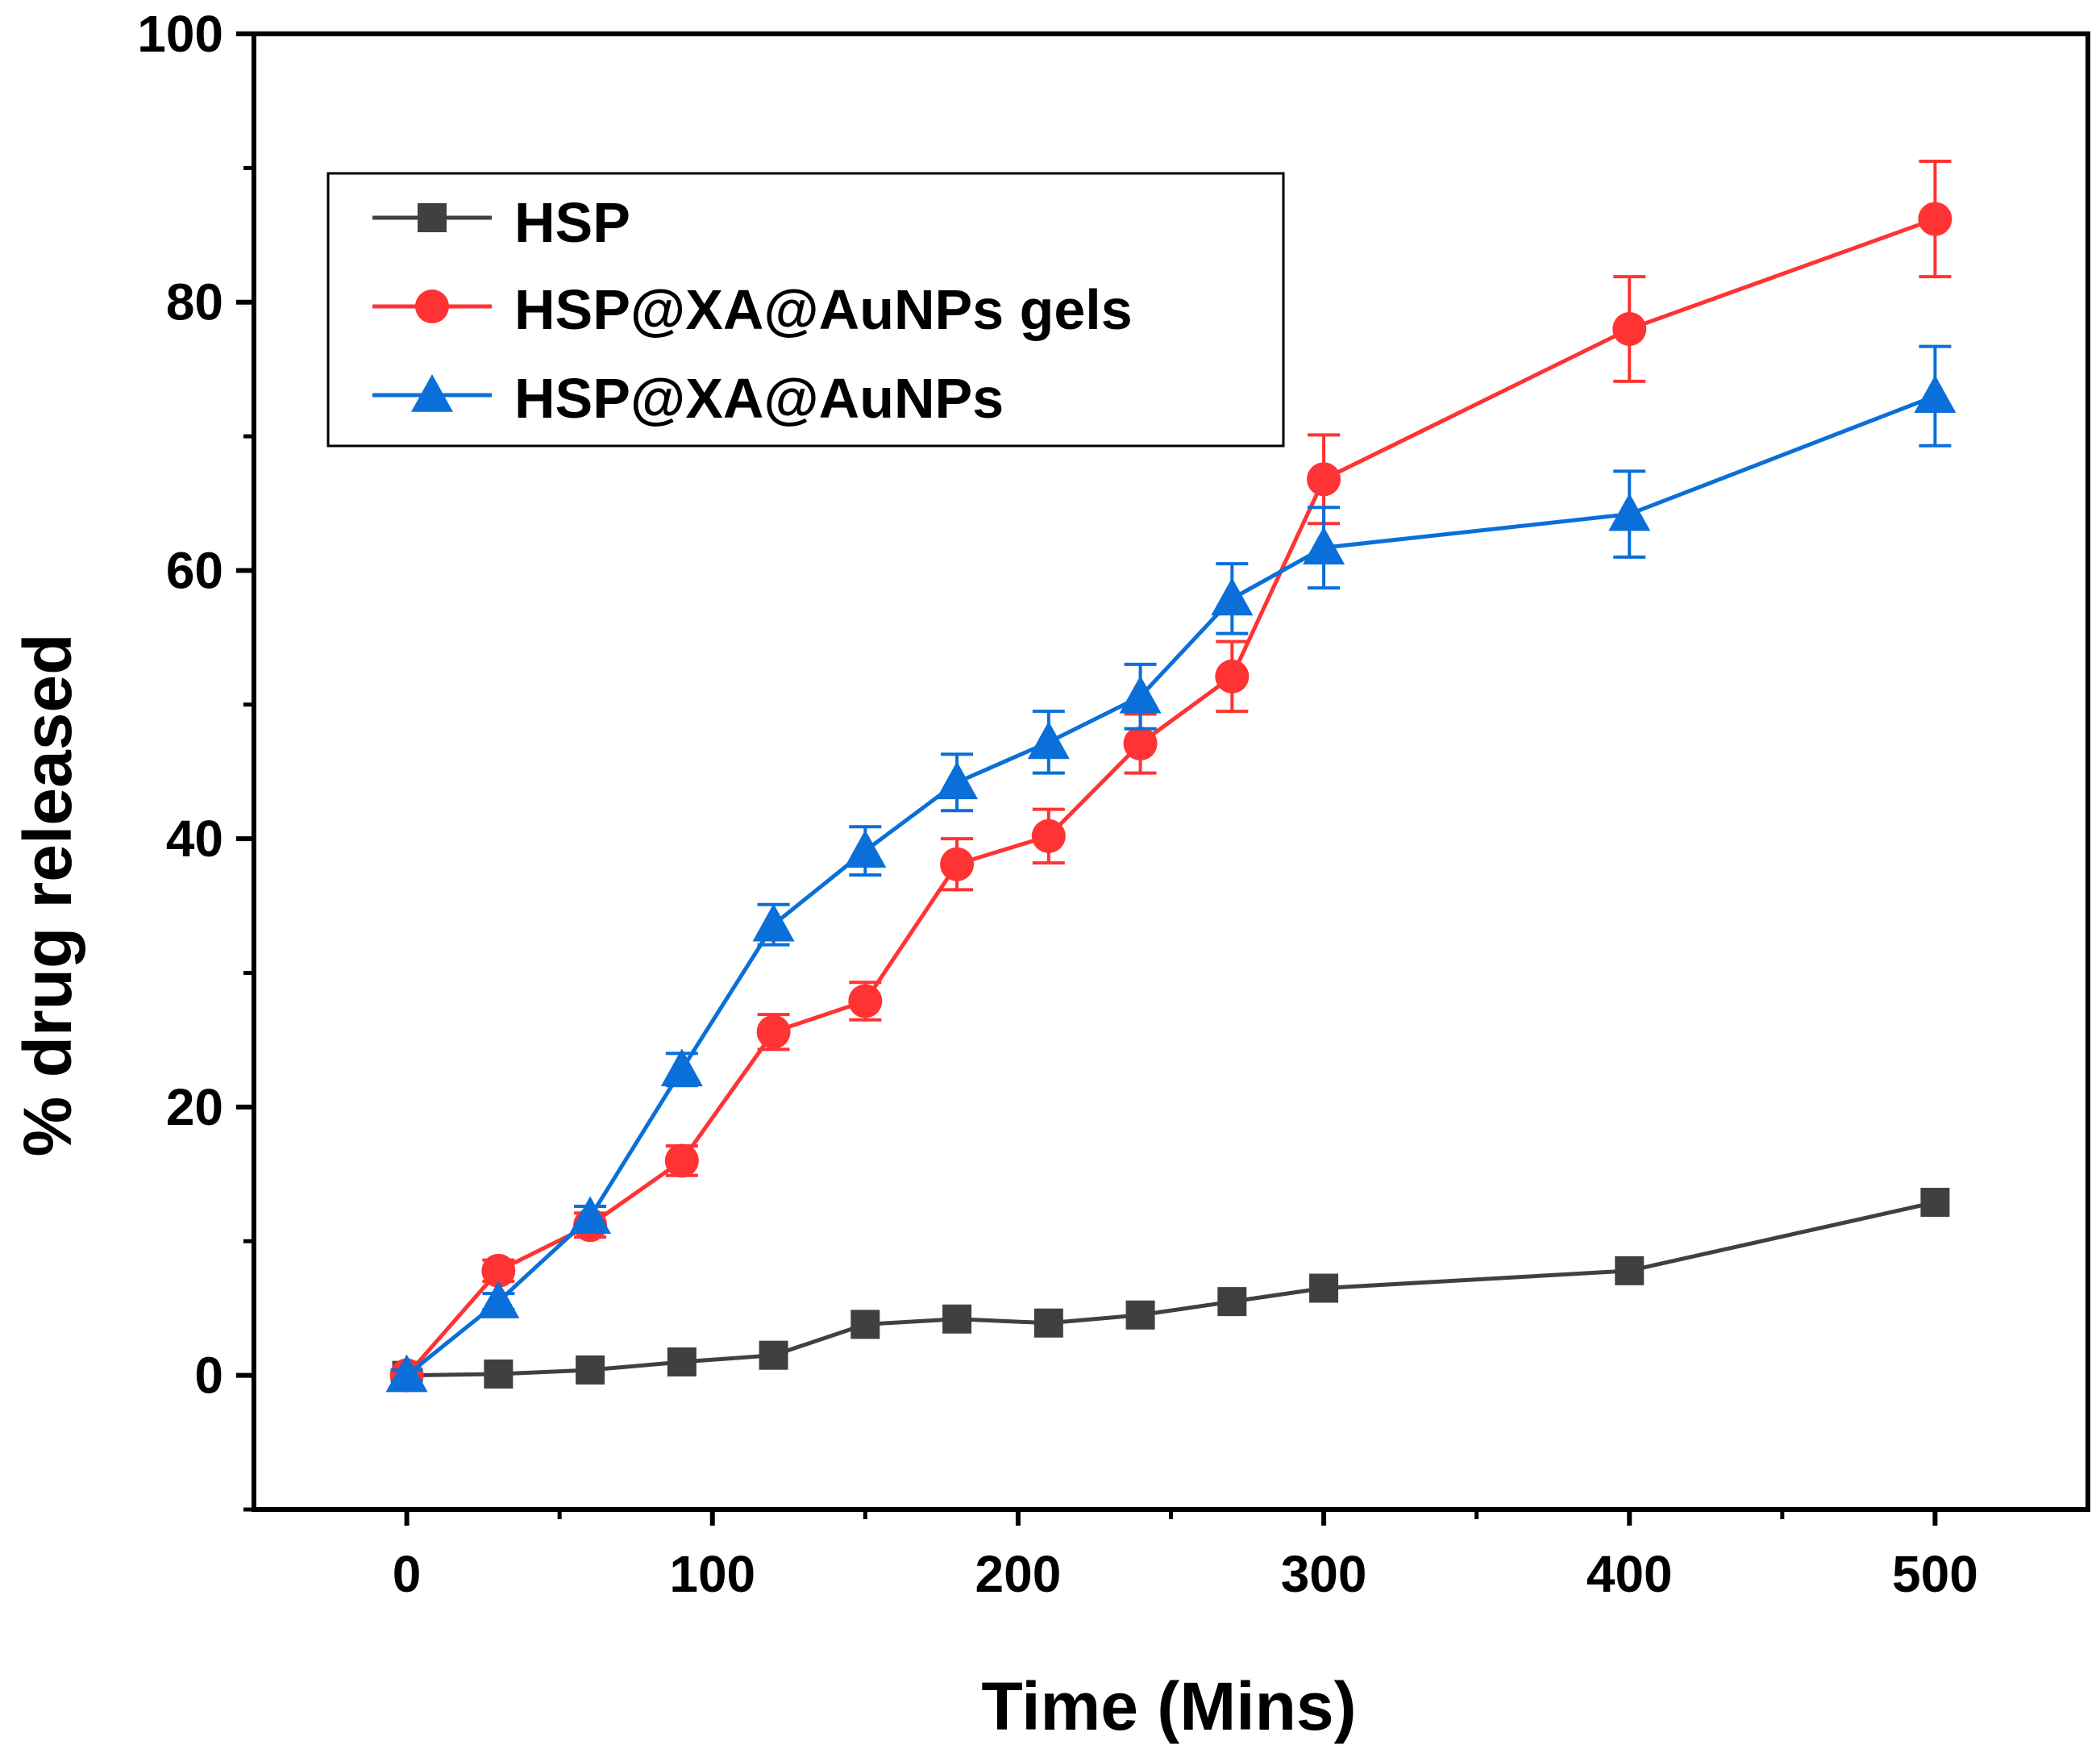 Image resolution: width=2100 pixels, height=1749 pixels. What do you see at coordinates (1935, 1574) in the screenshot?
I see `x-tick-label: 500` at bounding box center [1935, 1574].